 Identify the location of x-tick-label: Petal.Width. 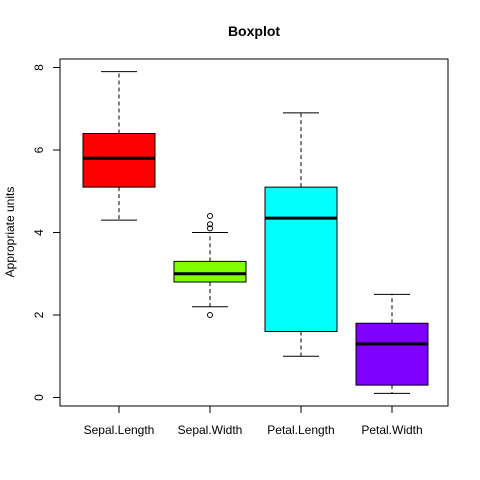
(391, 430).